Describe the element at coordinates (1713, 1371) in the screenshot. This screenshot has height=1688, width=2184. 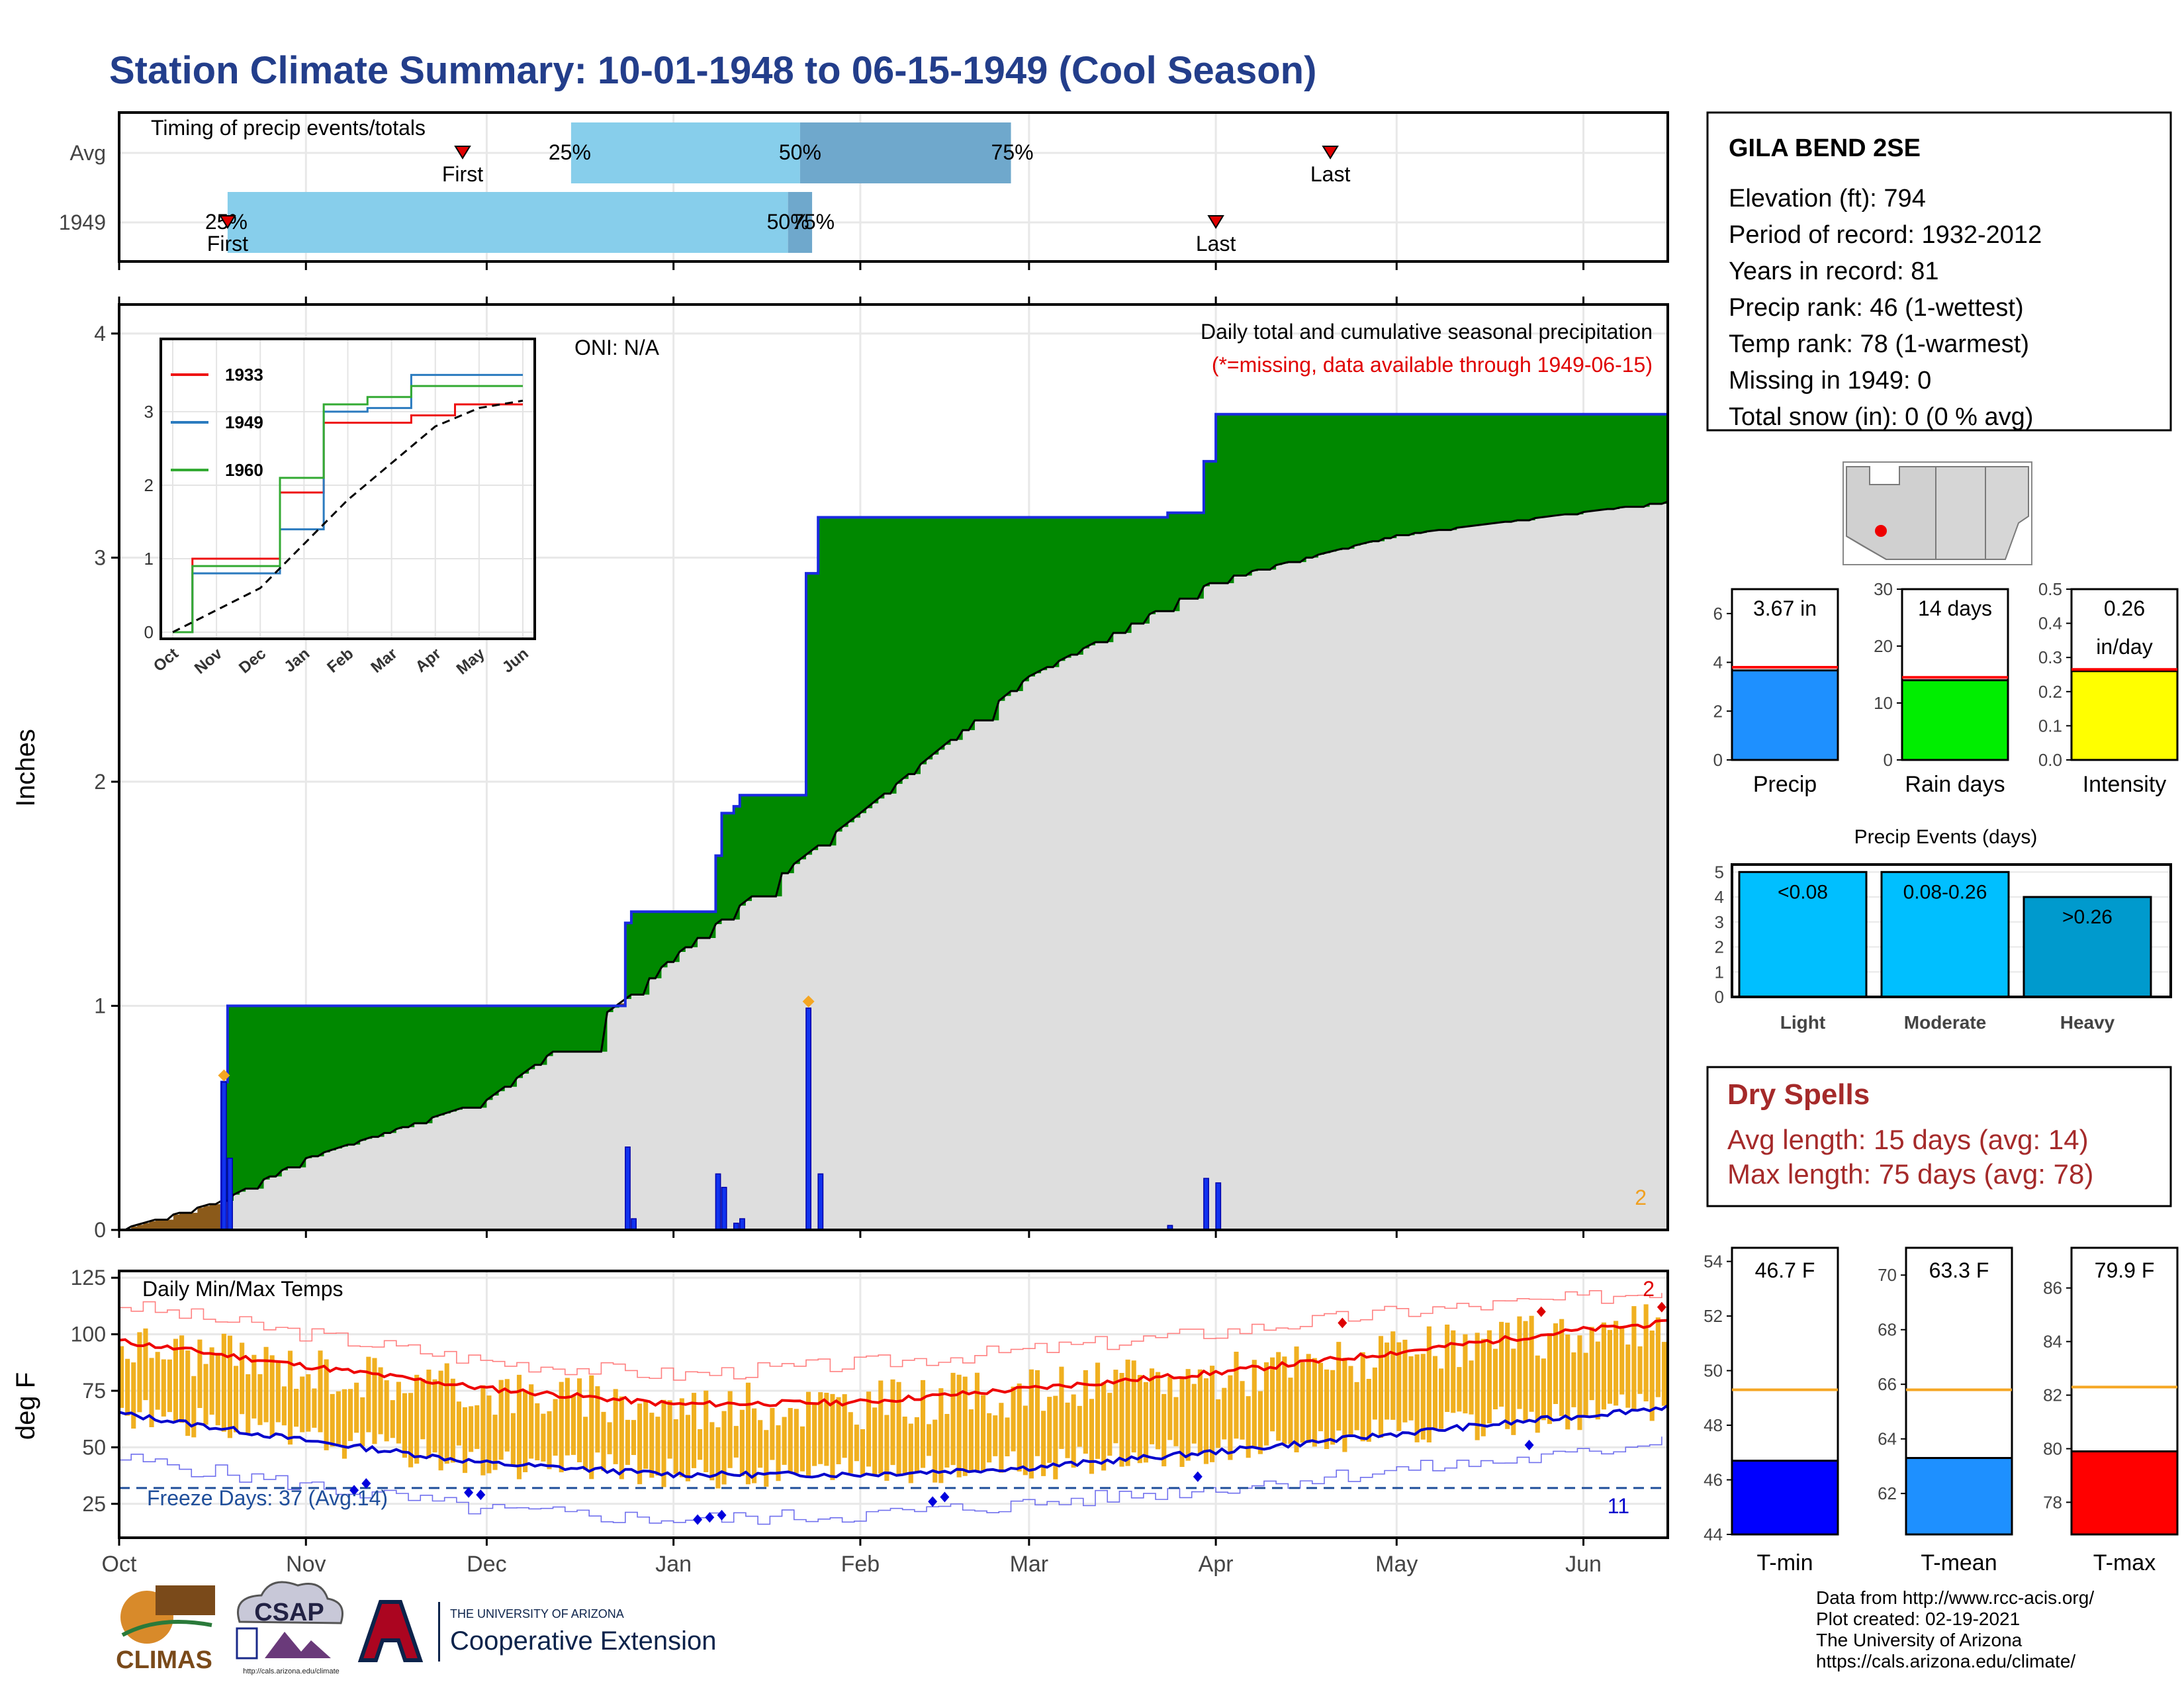
I see `temp-summary-tick-label-0-3: 50` at that location.